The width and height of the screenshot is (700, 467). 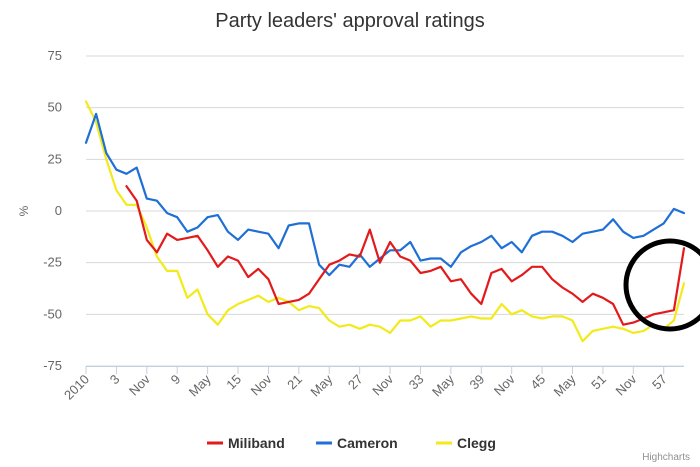 I want to click on x-tick-label: 21, so click(x=294, y=382).